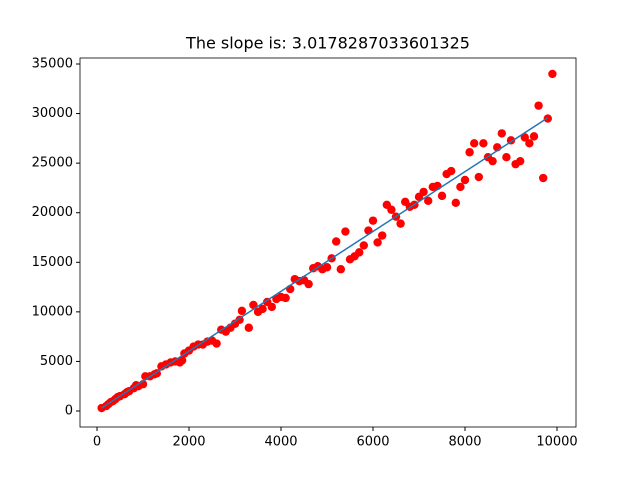 This screenshot has height=480, width=640. What do you see at coordinates (52, 64) in the screenshot?
I see `y-tick-label: 35000` at bounding box center [52, 64].